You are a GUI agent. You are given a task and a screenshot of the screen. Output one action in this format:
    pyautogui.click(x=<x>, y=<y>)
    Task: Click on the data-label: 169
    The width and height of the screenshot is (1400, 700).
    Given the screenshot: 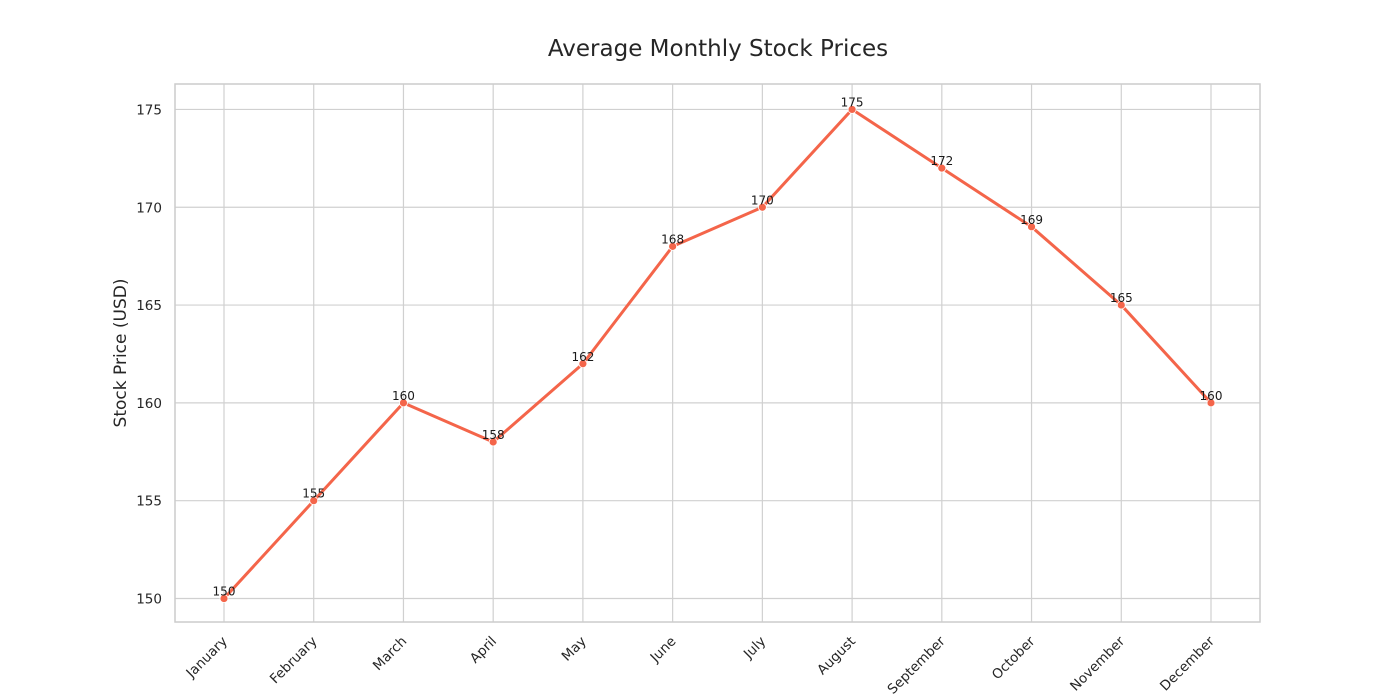 What is the action you would take?
    pyautogui.click(x=1031, y=220)
    